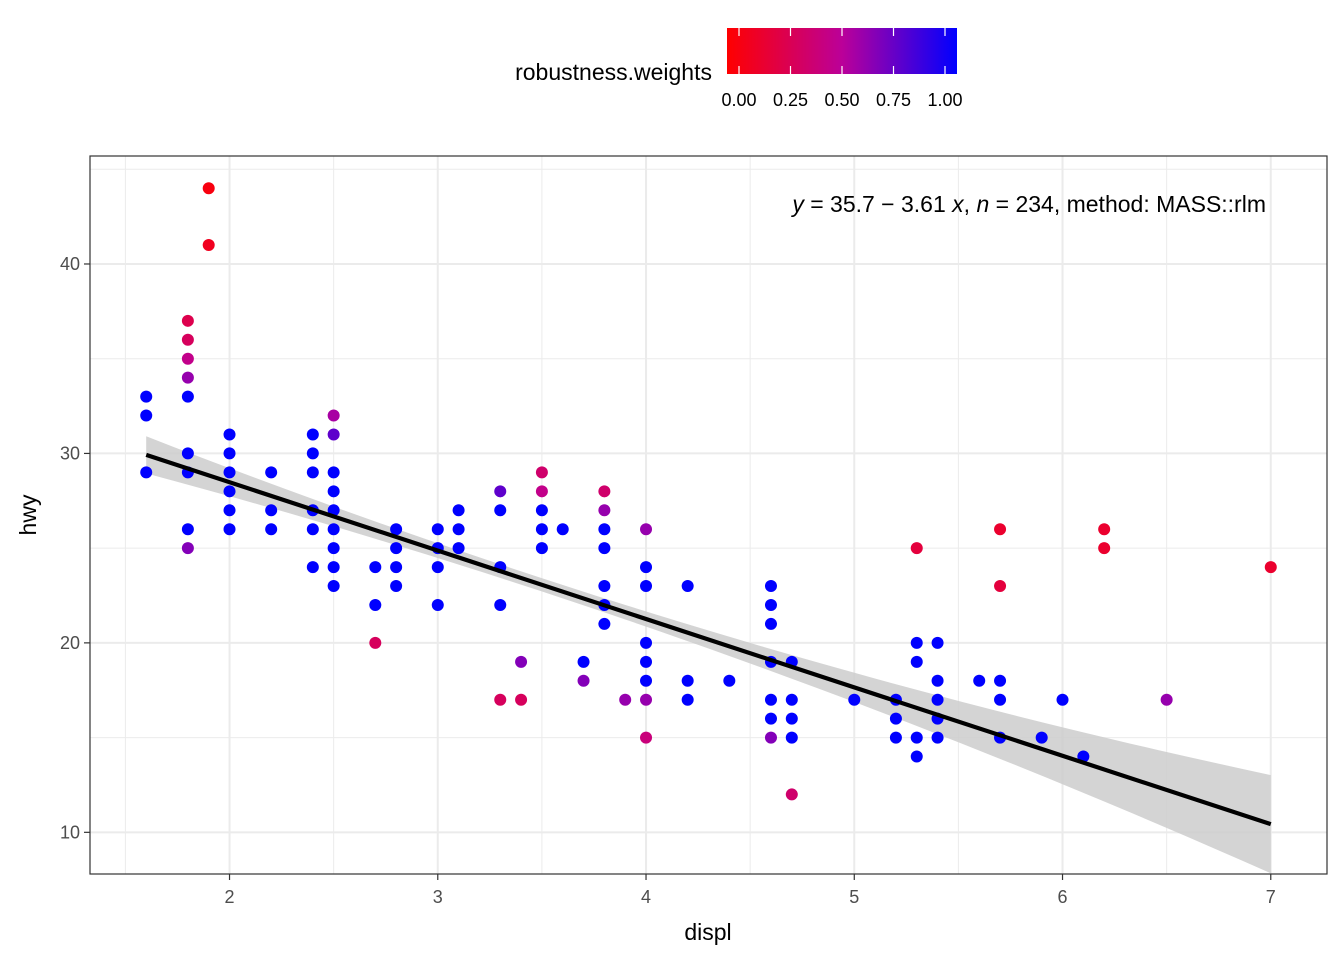 The image size is (1344, 960). I want to click on x-tick-label: 6, so click(1063, 897).